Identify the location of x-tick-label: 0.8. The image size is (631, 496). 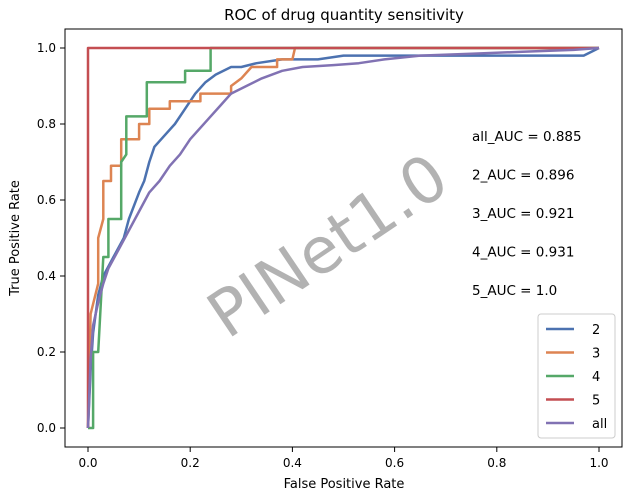
(496, 463).